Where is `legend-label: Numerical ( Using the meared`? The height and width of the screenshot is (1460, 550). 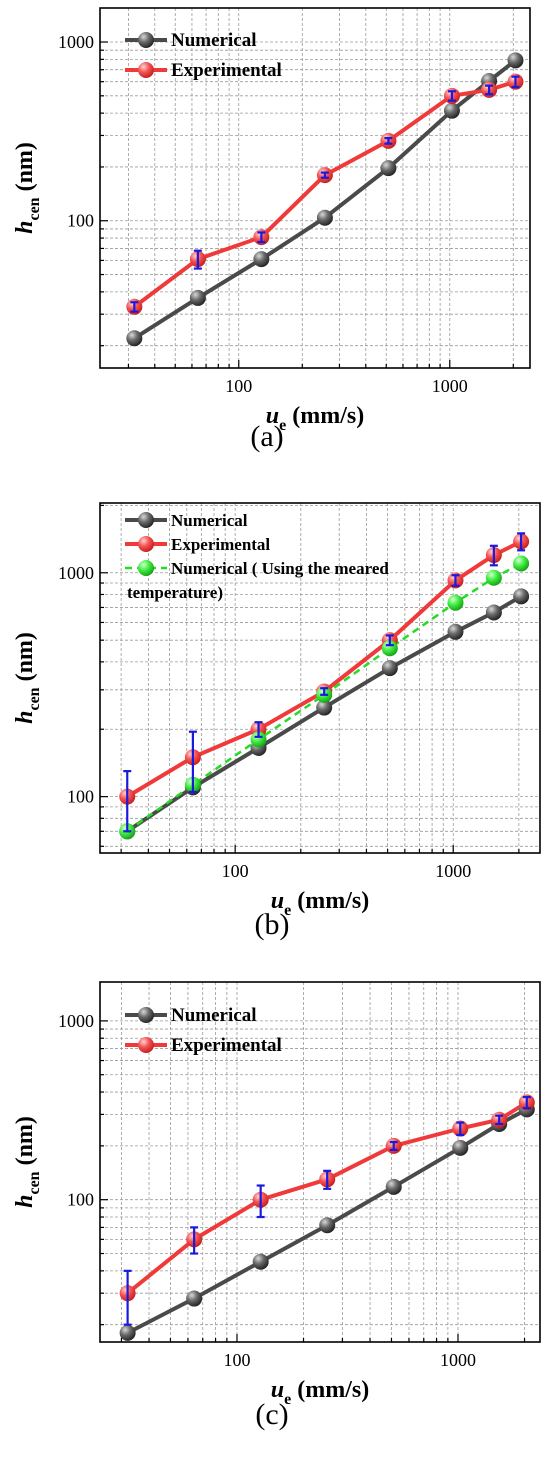 legend-label: Numerical ( Using the meared is located at coordinates (280, 568).